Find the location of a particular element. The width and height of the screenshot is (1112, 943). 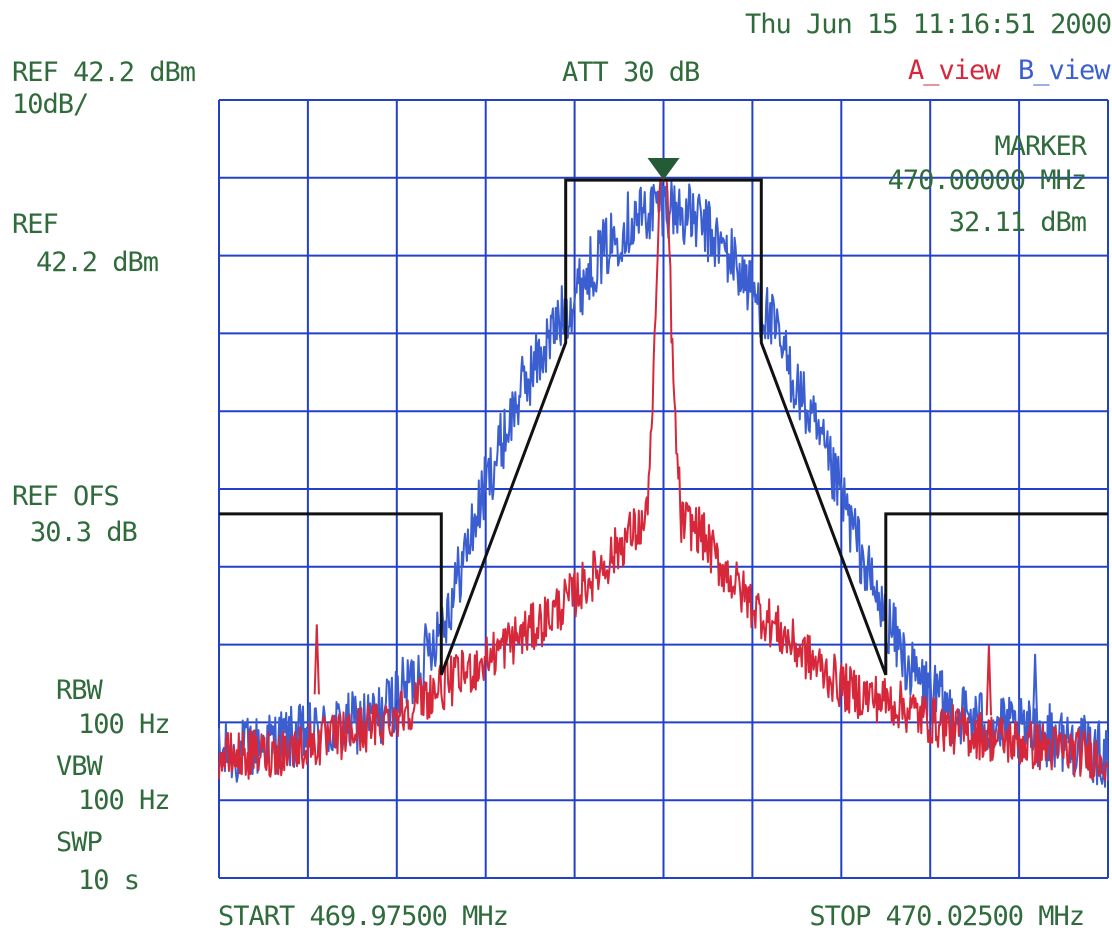

marker-level: 32.11 dBm is located at coordinates (1017, 222).